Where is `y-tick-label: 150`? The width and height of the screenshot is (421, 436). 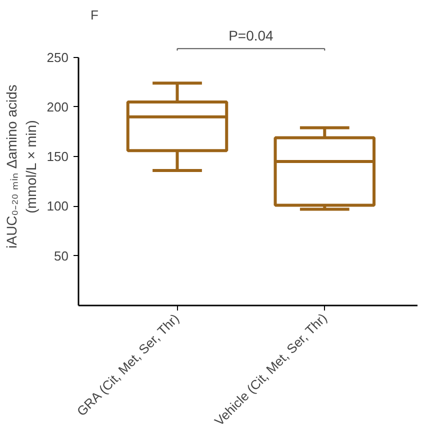 y-tick-label: 150 is located at coordinates (57, 156).